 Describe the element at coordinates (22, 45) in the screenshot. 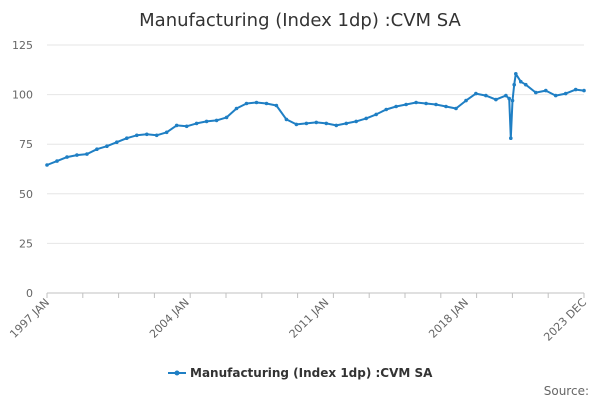

I see `y-tick-label: 125` at that location.